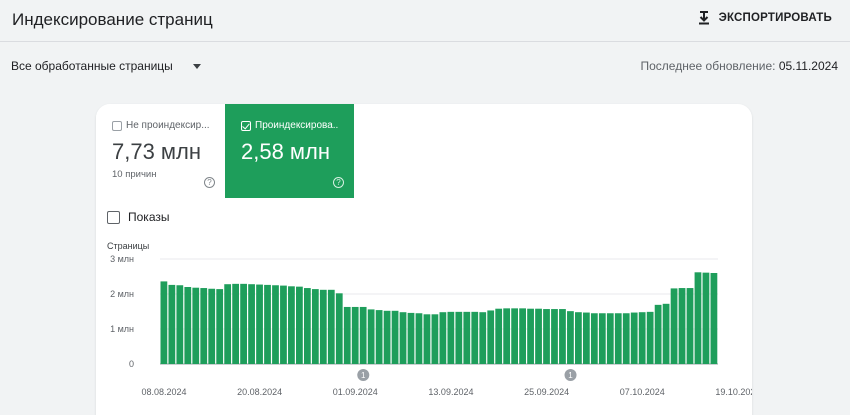 Image resolution: width=850 pixels, height=415 pixels. Describe the element at coordinates (642, 392) in the screenshot. I see `x-tick-label: 07.10.2024` at that location.